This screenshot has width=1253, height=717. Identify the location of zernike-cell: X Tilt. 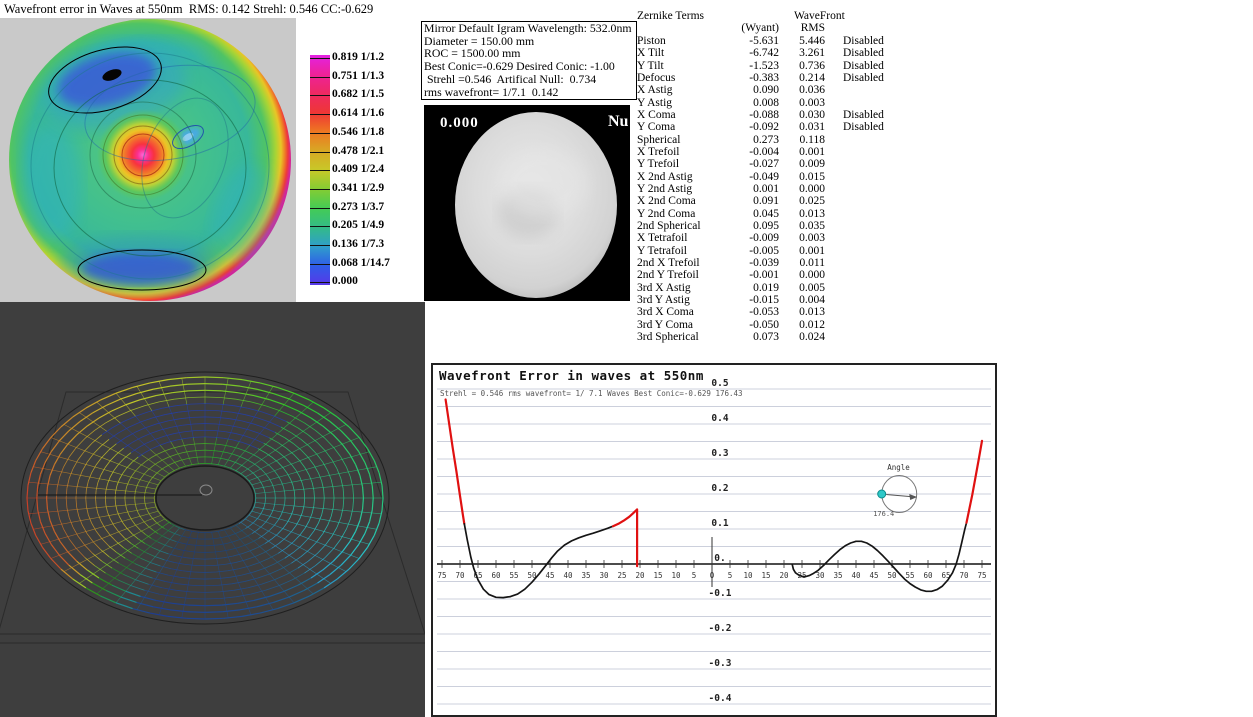
(651, 53).